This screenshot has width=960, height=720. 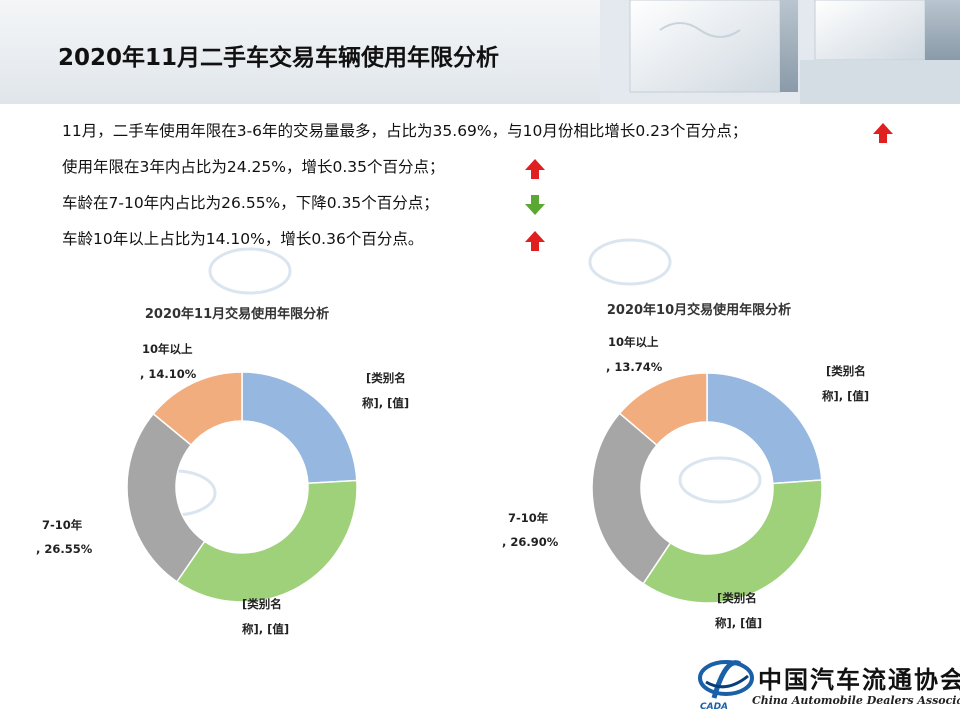 What do you see at coordinates (279, 58) in the screenshot?
I see `page-title: 2020年11月二手车交易车辆使用年限分析` at bounding box center [279, 58].